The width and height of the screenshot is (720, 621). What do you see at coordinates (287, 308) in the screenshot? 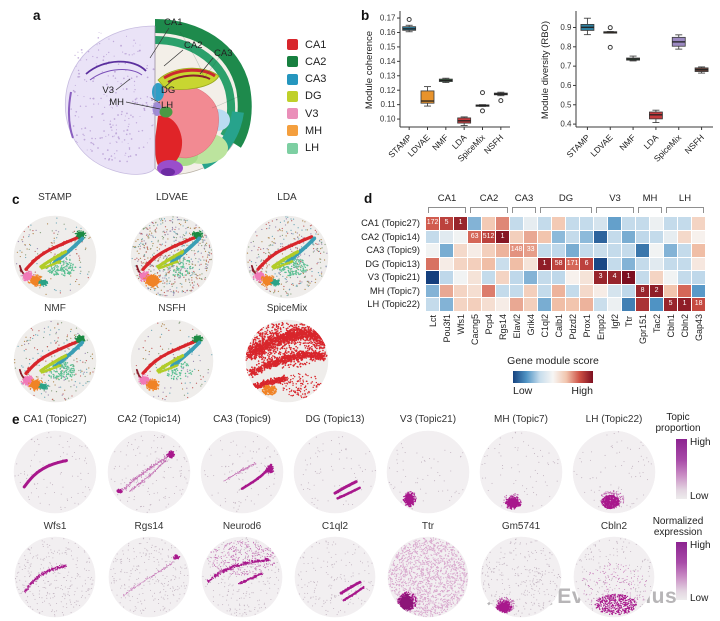
I see `method-label-spicemix: SpiceMix` at bounding box center [287, 308].